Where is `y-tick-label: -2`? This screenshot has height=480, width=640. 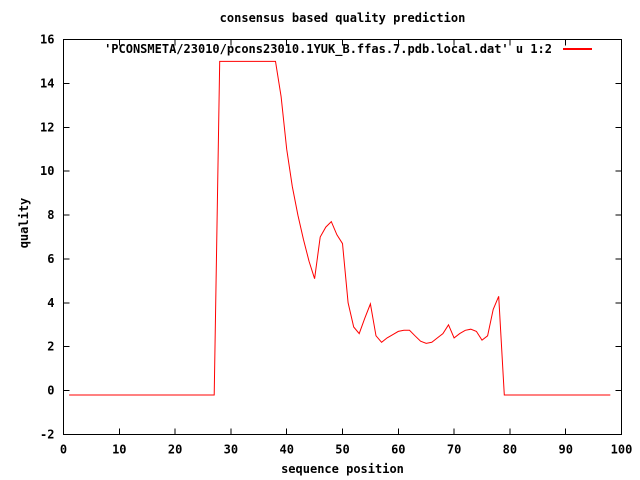
y-tick-label: -2 is located at coordinates (47, 435).